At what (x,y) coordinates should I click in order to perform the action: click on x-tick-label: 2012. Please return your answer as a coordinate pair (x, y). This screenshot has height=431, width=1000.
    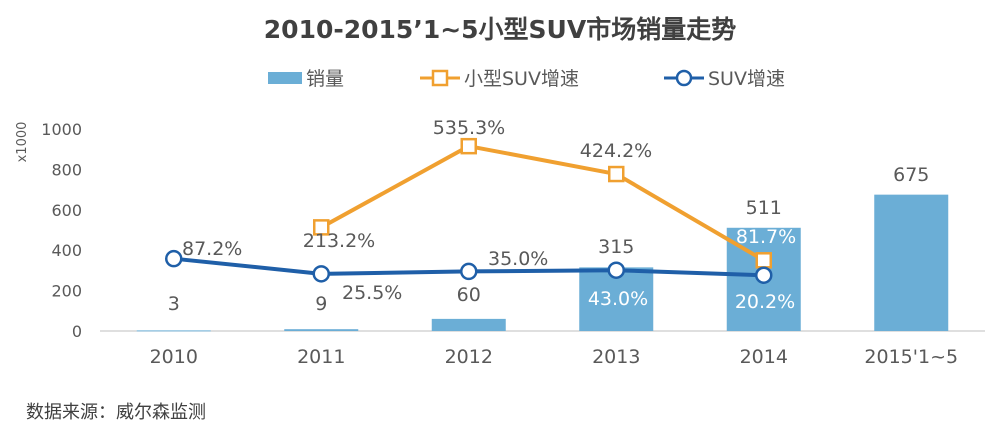
    Looking at the image, I should click on (469, 357).